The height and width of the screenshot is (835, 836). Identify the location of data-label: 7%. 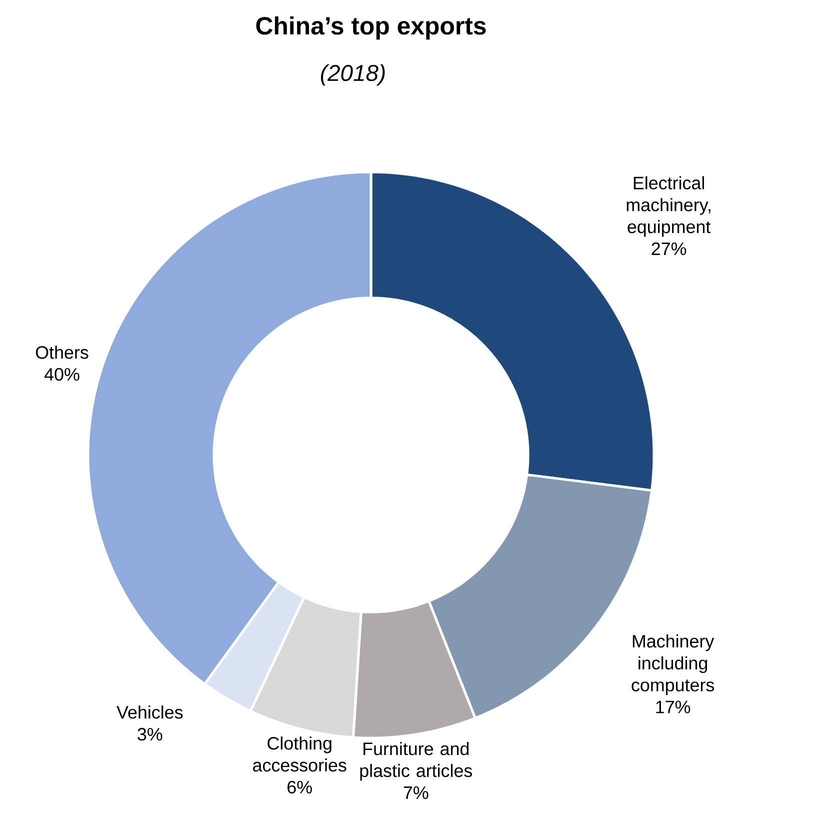
(416, 792).